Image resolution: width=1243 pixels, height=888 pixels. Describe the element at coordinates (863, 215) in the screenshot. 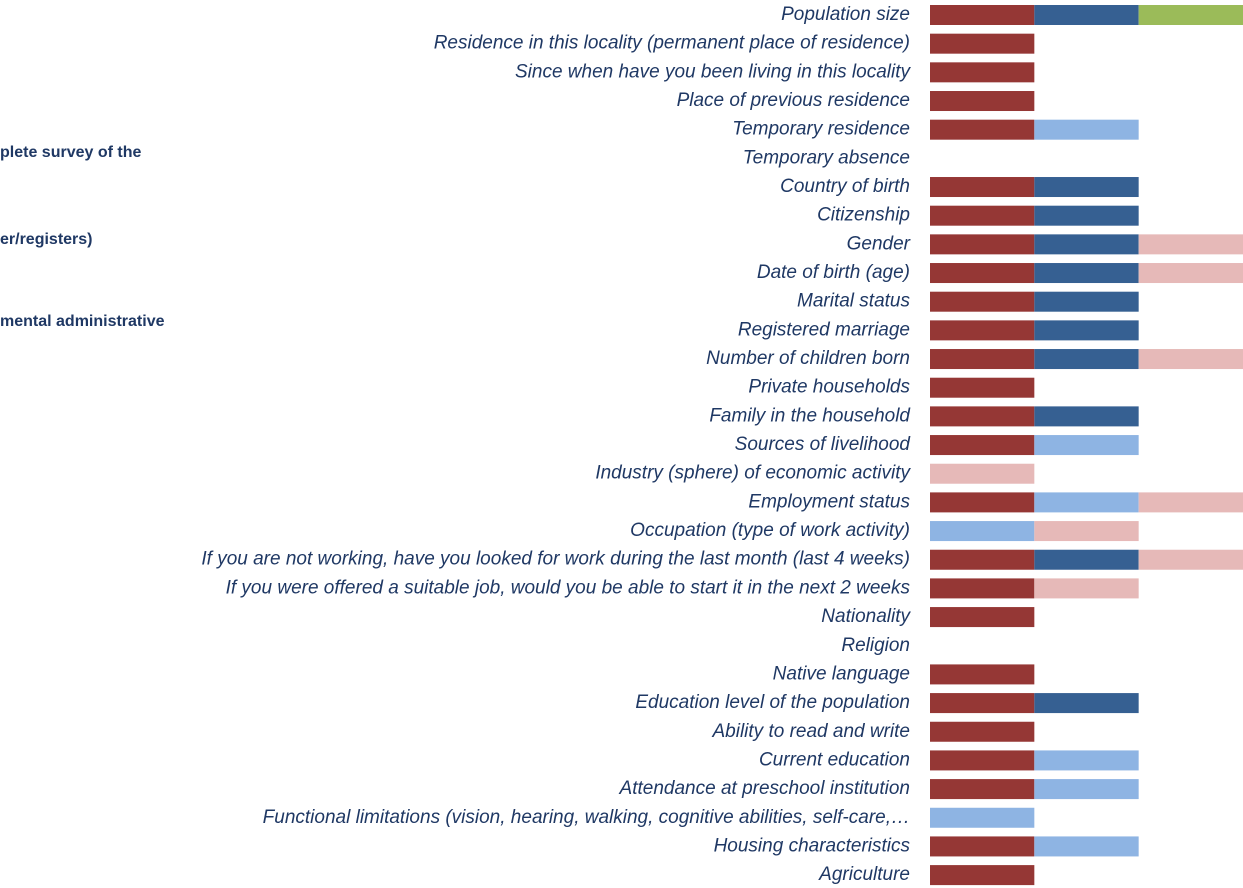

I see `category-label: Citizenship` at that location.